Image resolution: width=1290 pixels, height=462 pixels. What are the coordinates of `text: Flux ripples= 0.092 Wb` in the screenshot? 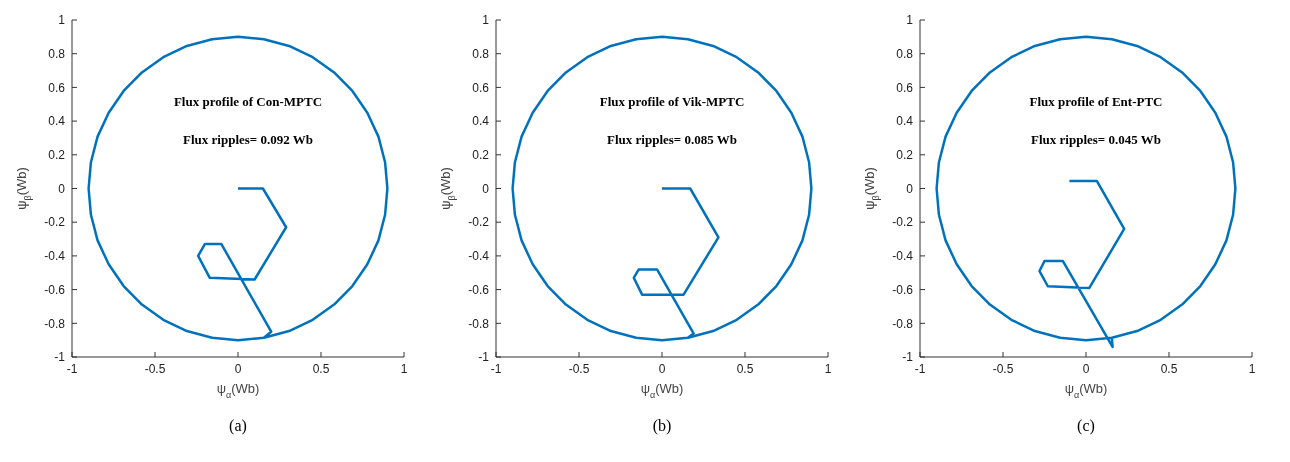 It's located at (248, 140).